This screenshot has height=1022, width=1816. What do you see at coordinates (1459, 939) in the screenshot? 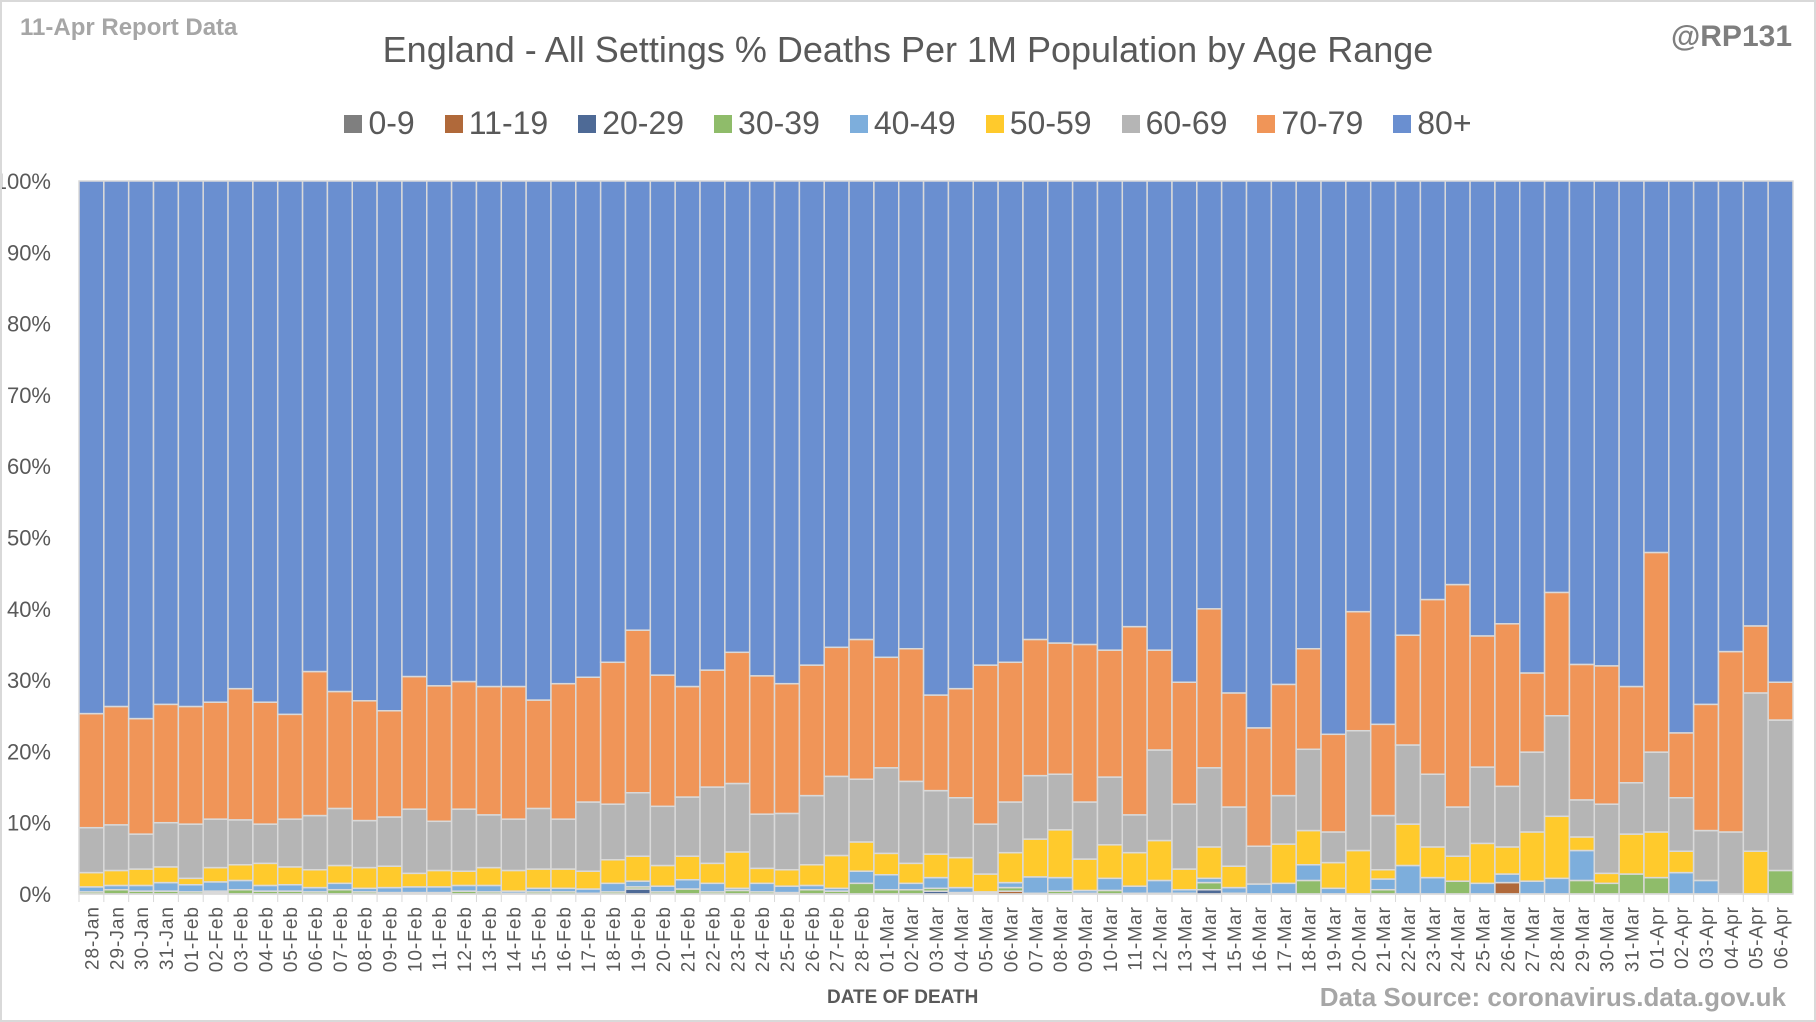
I see `x-tick-label: 24-Mar` at bounding box center [1459, 939].